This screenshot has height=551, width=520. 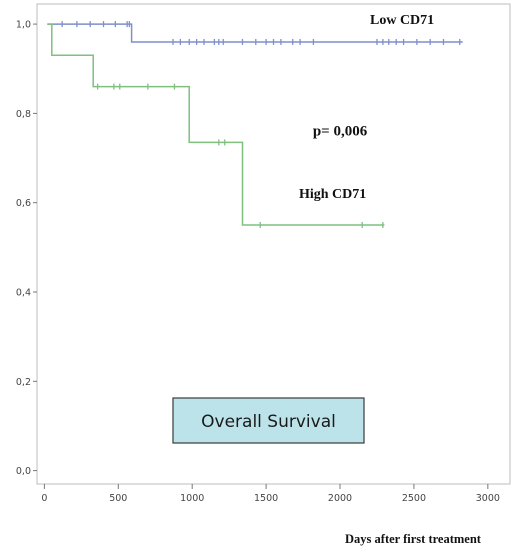 I want to click on y-tick-label: 0,8, so click(x=23, y=114).